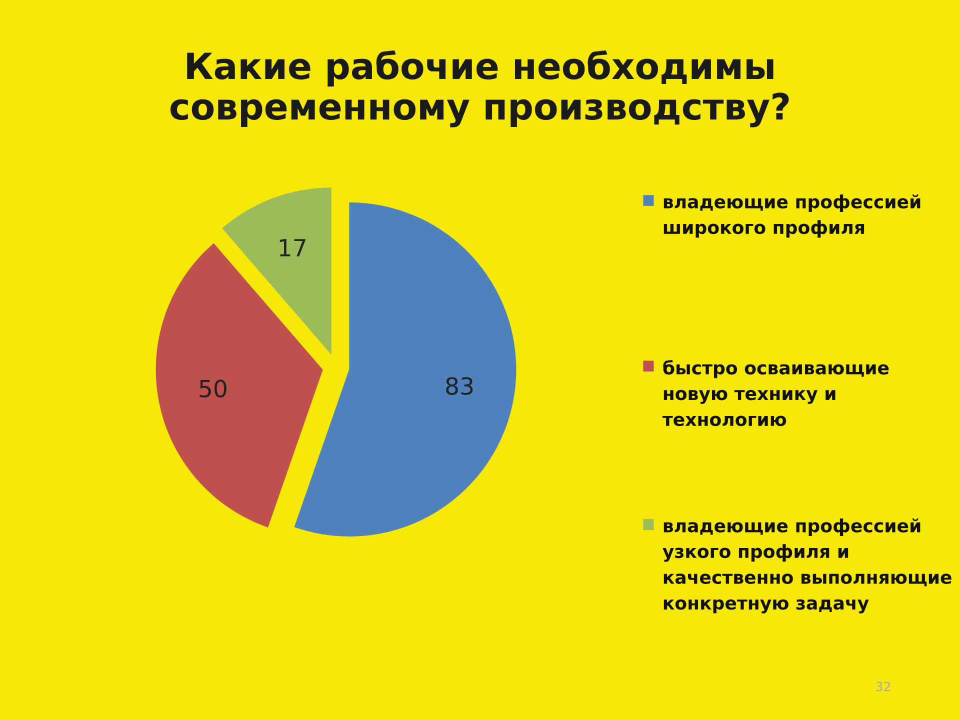 Image resolution: width=960 pixels, height=720 pixels. I want to click on legend-label: владеющие профессией широкого профиля, so click(792, 216).